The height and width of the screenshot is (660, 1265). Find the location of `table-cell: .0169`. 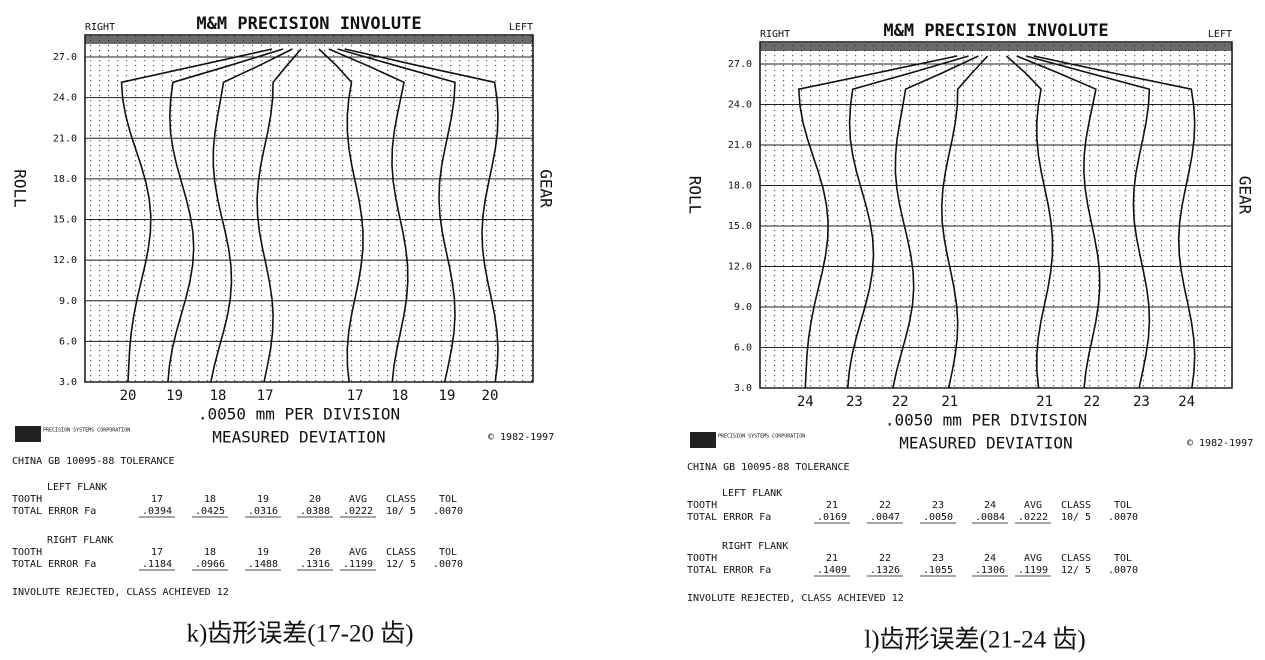

table-cell: .0169 is located at coordinates (832, 517).